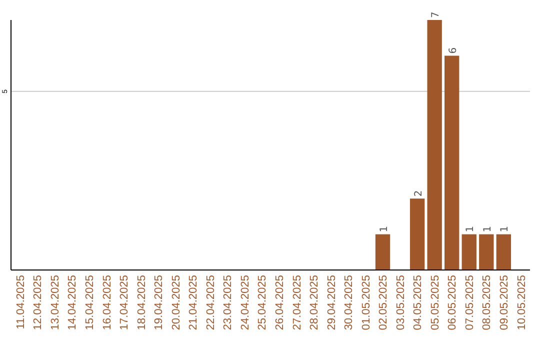 This screenshot has width=540, height=340. I want to click on x-tick-label: 12.04.2025, so click(38, 302).